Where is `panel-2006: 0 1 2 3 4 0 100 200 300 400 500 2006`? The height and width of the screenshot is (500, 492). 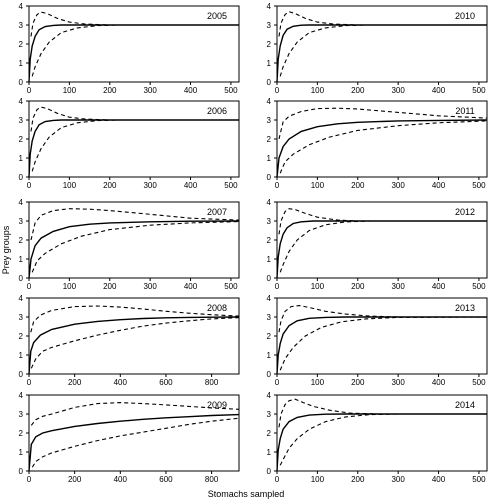
panel-2006: 0 1 2 3 4 0 100 200 300 400 500 2006 is located at coordinates (129, 143).